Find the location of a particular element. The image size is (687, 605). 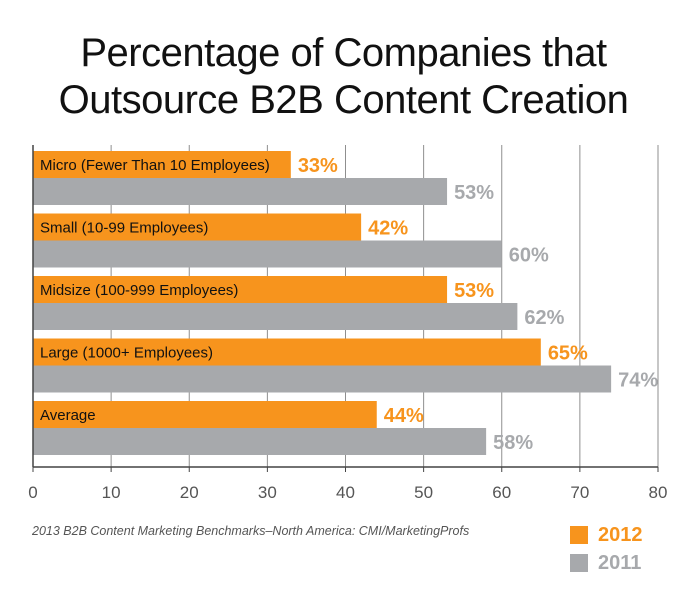

x-tick-label: 10 is located at coordinates (111, 492).